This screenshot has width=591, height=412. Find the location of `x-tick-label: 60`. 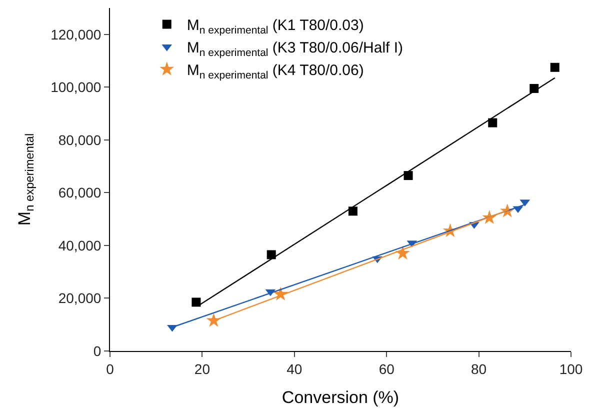

x-tick-label: 60 is located at coordinates (386, 368).